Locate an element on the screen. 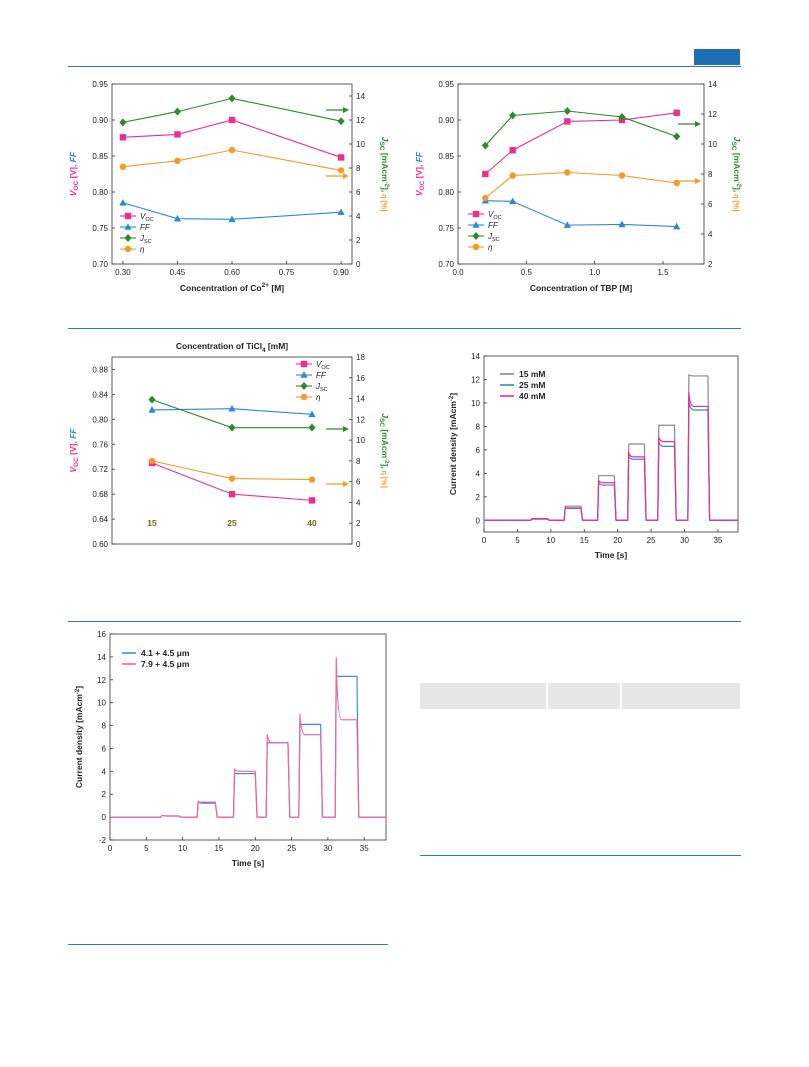  y-left-tick-label: 0.80 is located at coordinates (100, 419).